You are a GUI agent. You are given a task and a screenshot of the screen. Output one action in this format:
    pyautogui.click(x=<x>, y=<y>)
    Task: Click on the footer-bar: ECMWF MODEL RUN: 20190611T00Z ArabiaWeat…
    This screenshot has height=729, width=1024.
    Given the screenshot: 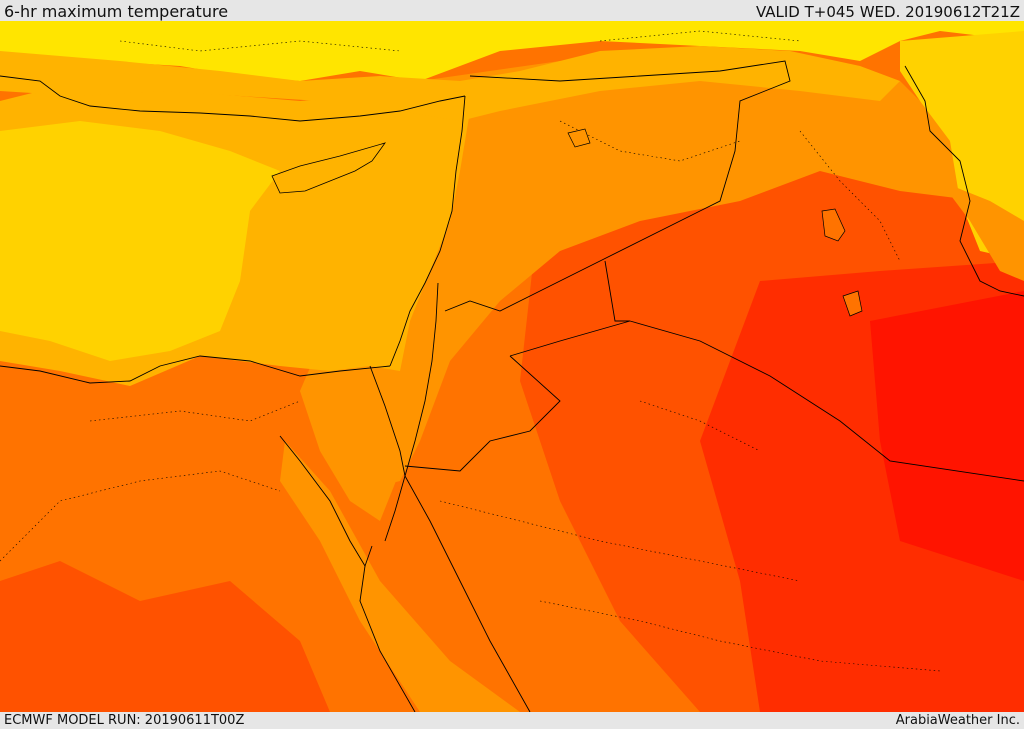 What is the action you would take?
    pyautogui.click(x=512, y=720)
    